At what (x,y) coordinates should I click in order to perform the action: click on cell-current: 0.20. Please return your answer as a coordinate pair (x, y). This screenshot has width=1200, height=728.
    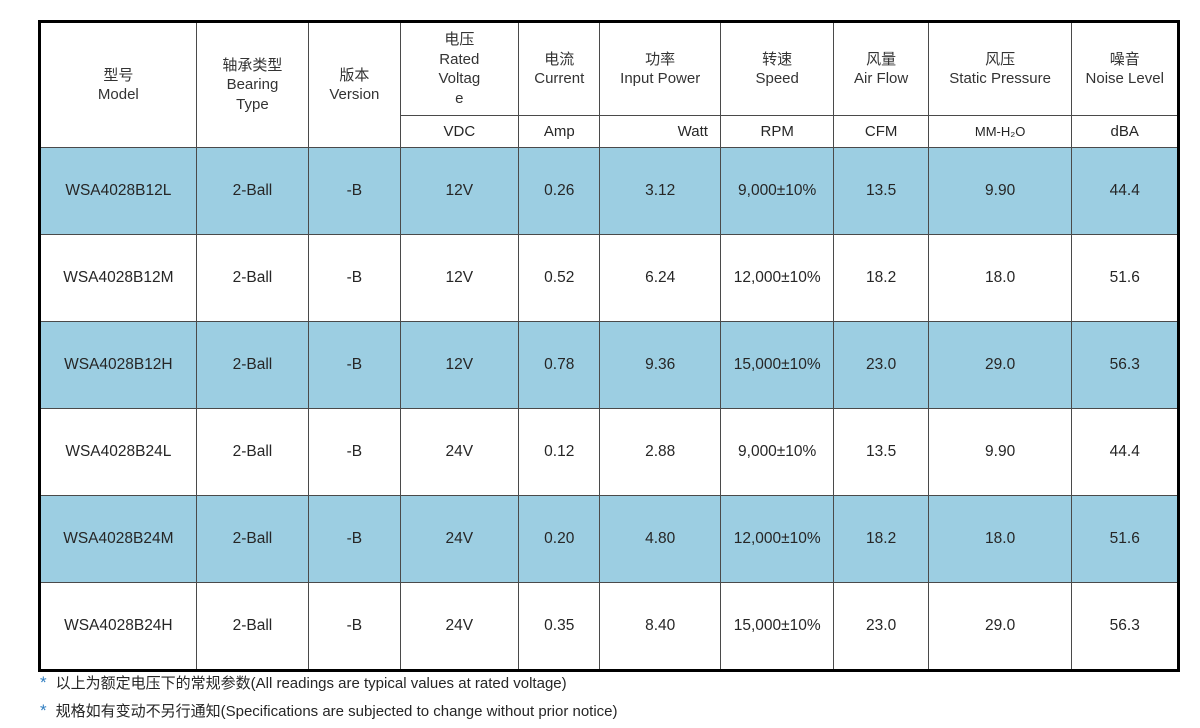
    Looking at the image, I should click on (559, 539).